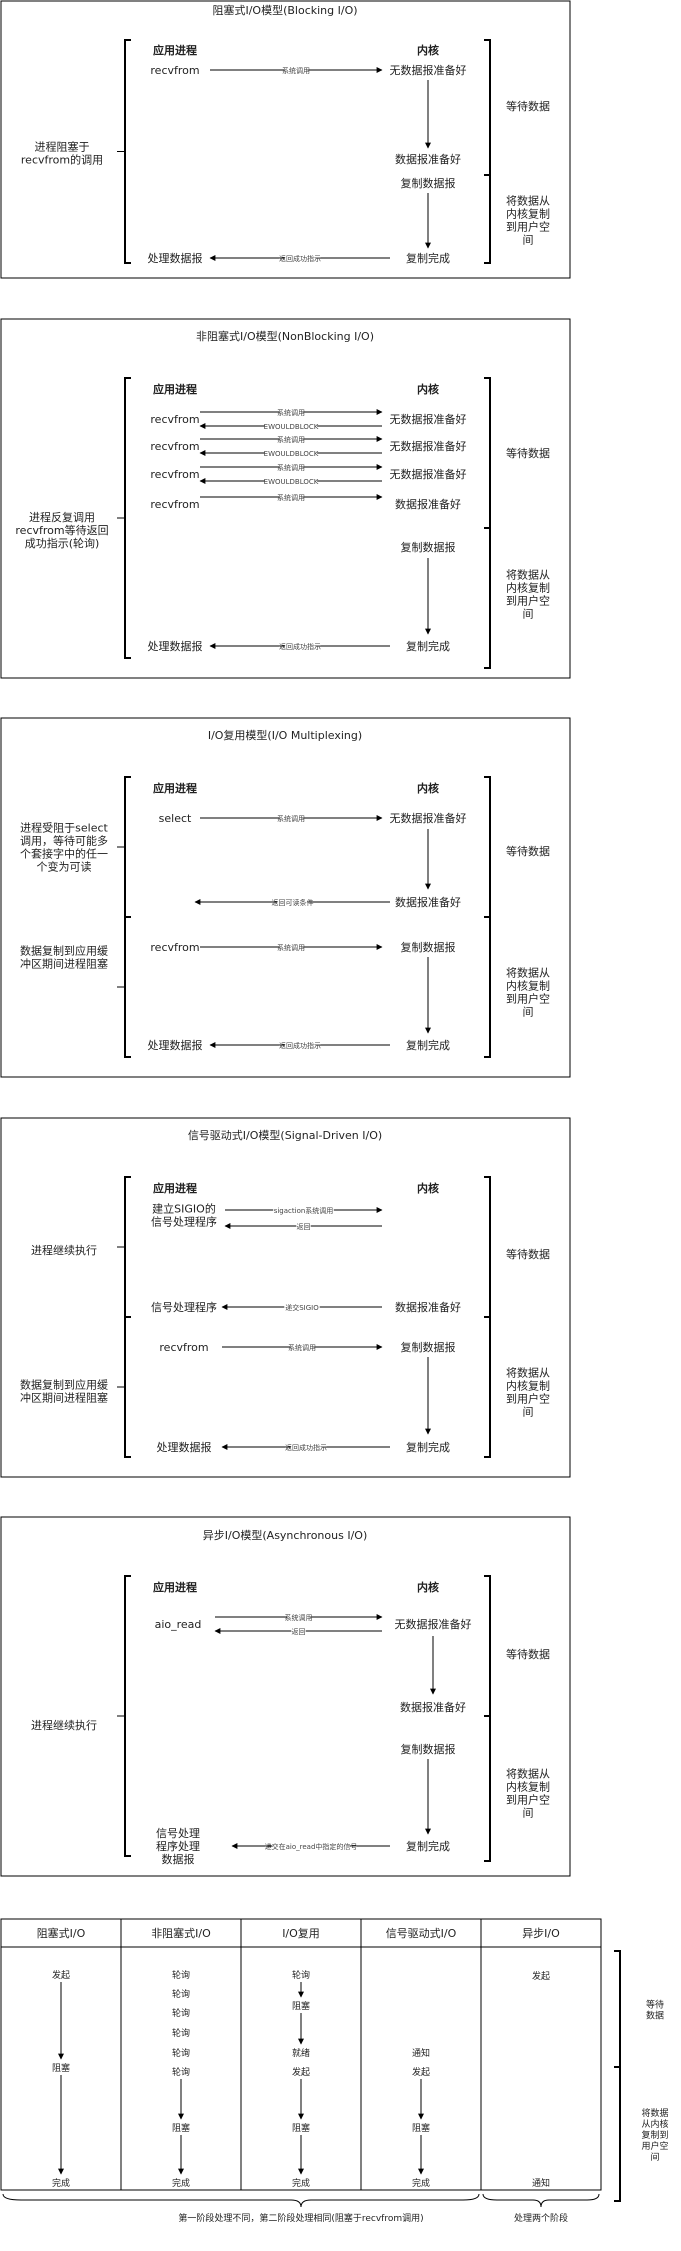  I want to click on note-copy-to-user-async: 将数据从内核复制到用户空间, so click(528, 1793).